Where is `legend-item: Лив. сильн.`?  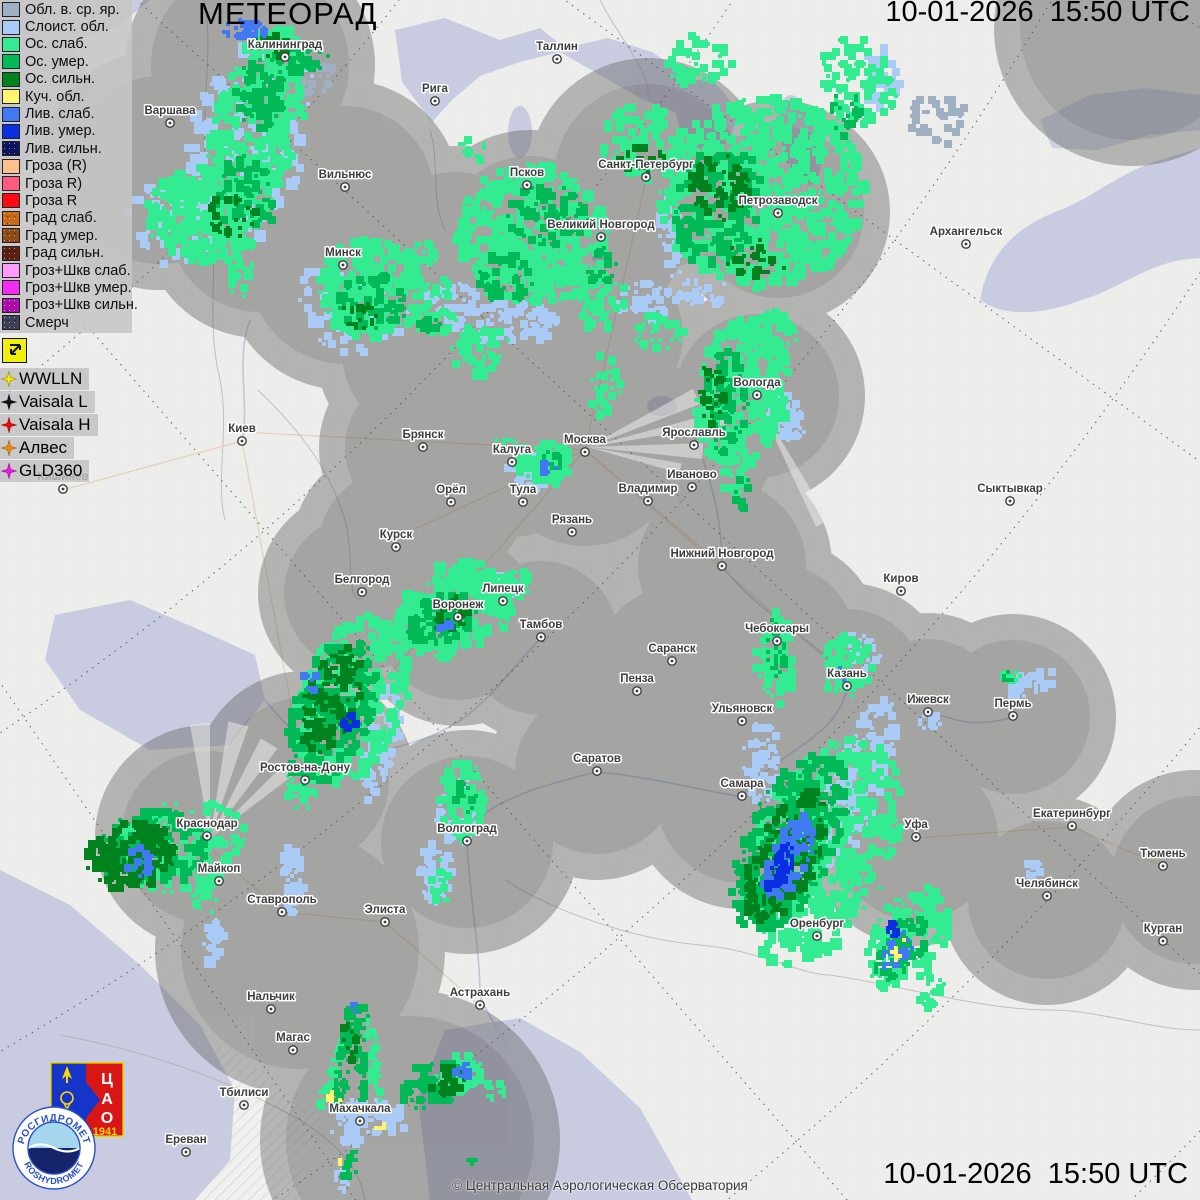 legend-item: Лив. сильн. is located at coordinates (67, 148).